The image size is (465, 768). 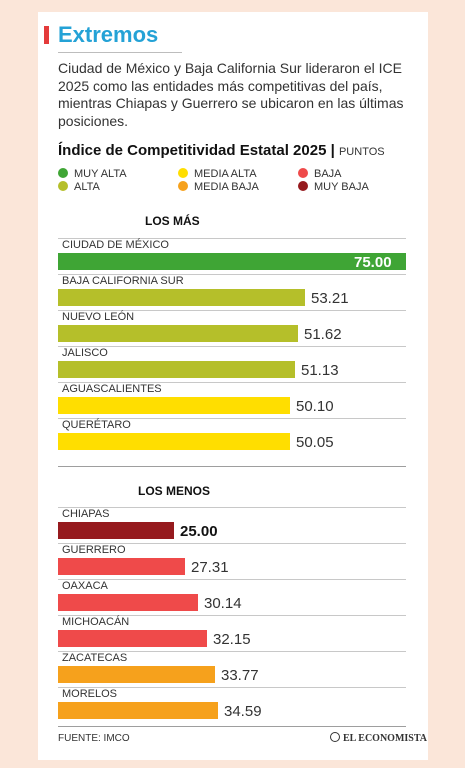 I want to click on section-label: LOS MÁS, so click(x=172, y=221).